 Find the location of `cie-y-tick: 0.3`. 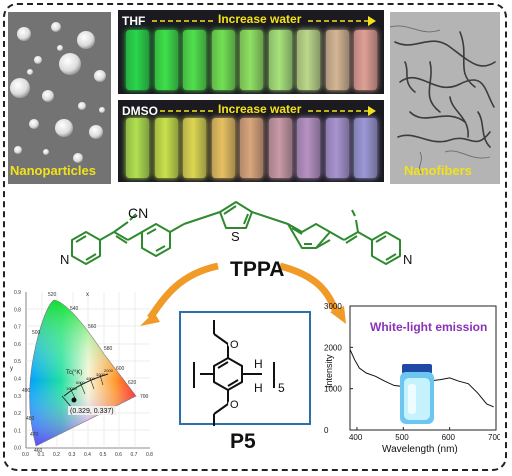

cie-y-tick: 0.3 is located at coordinates (17, 397).